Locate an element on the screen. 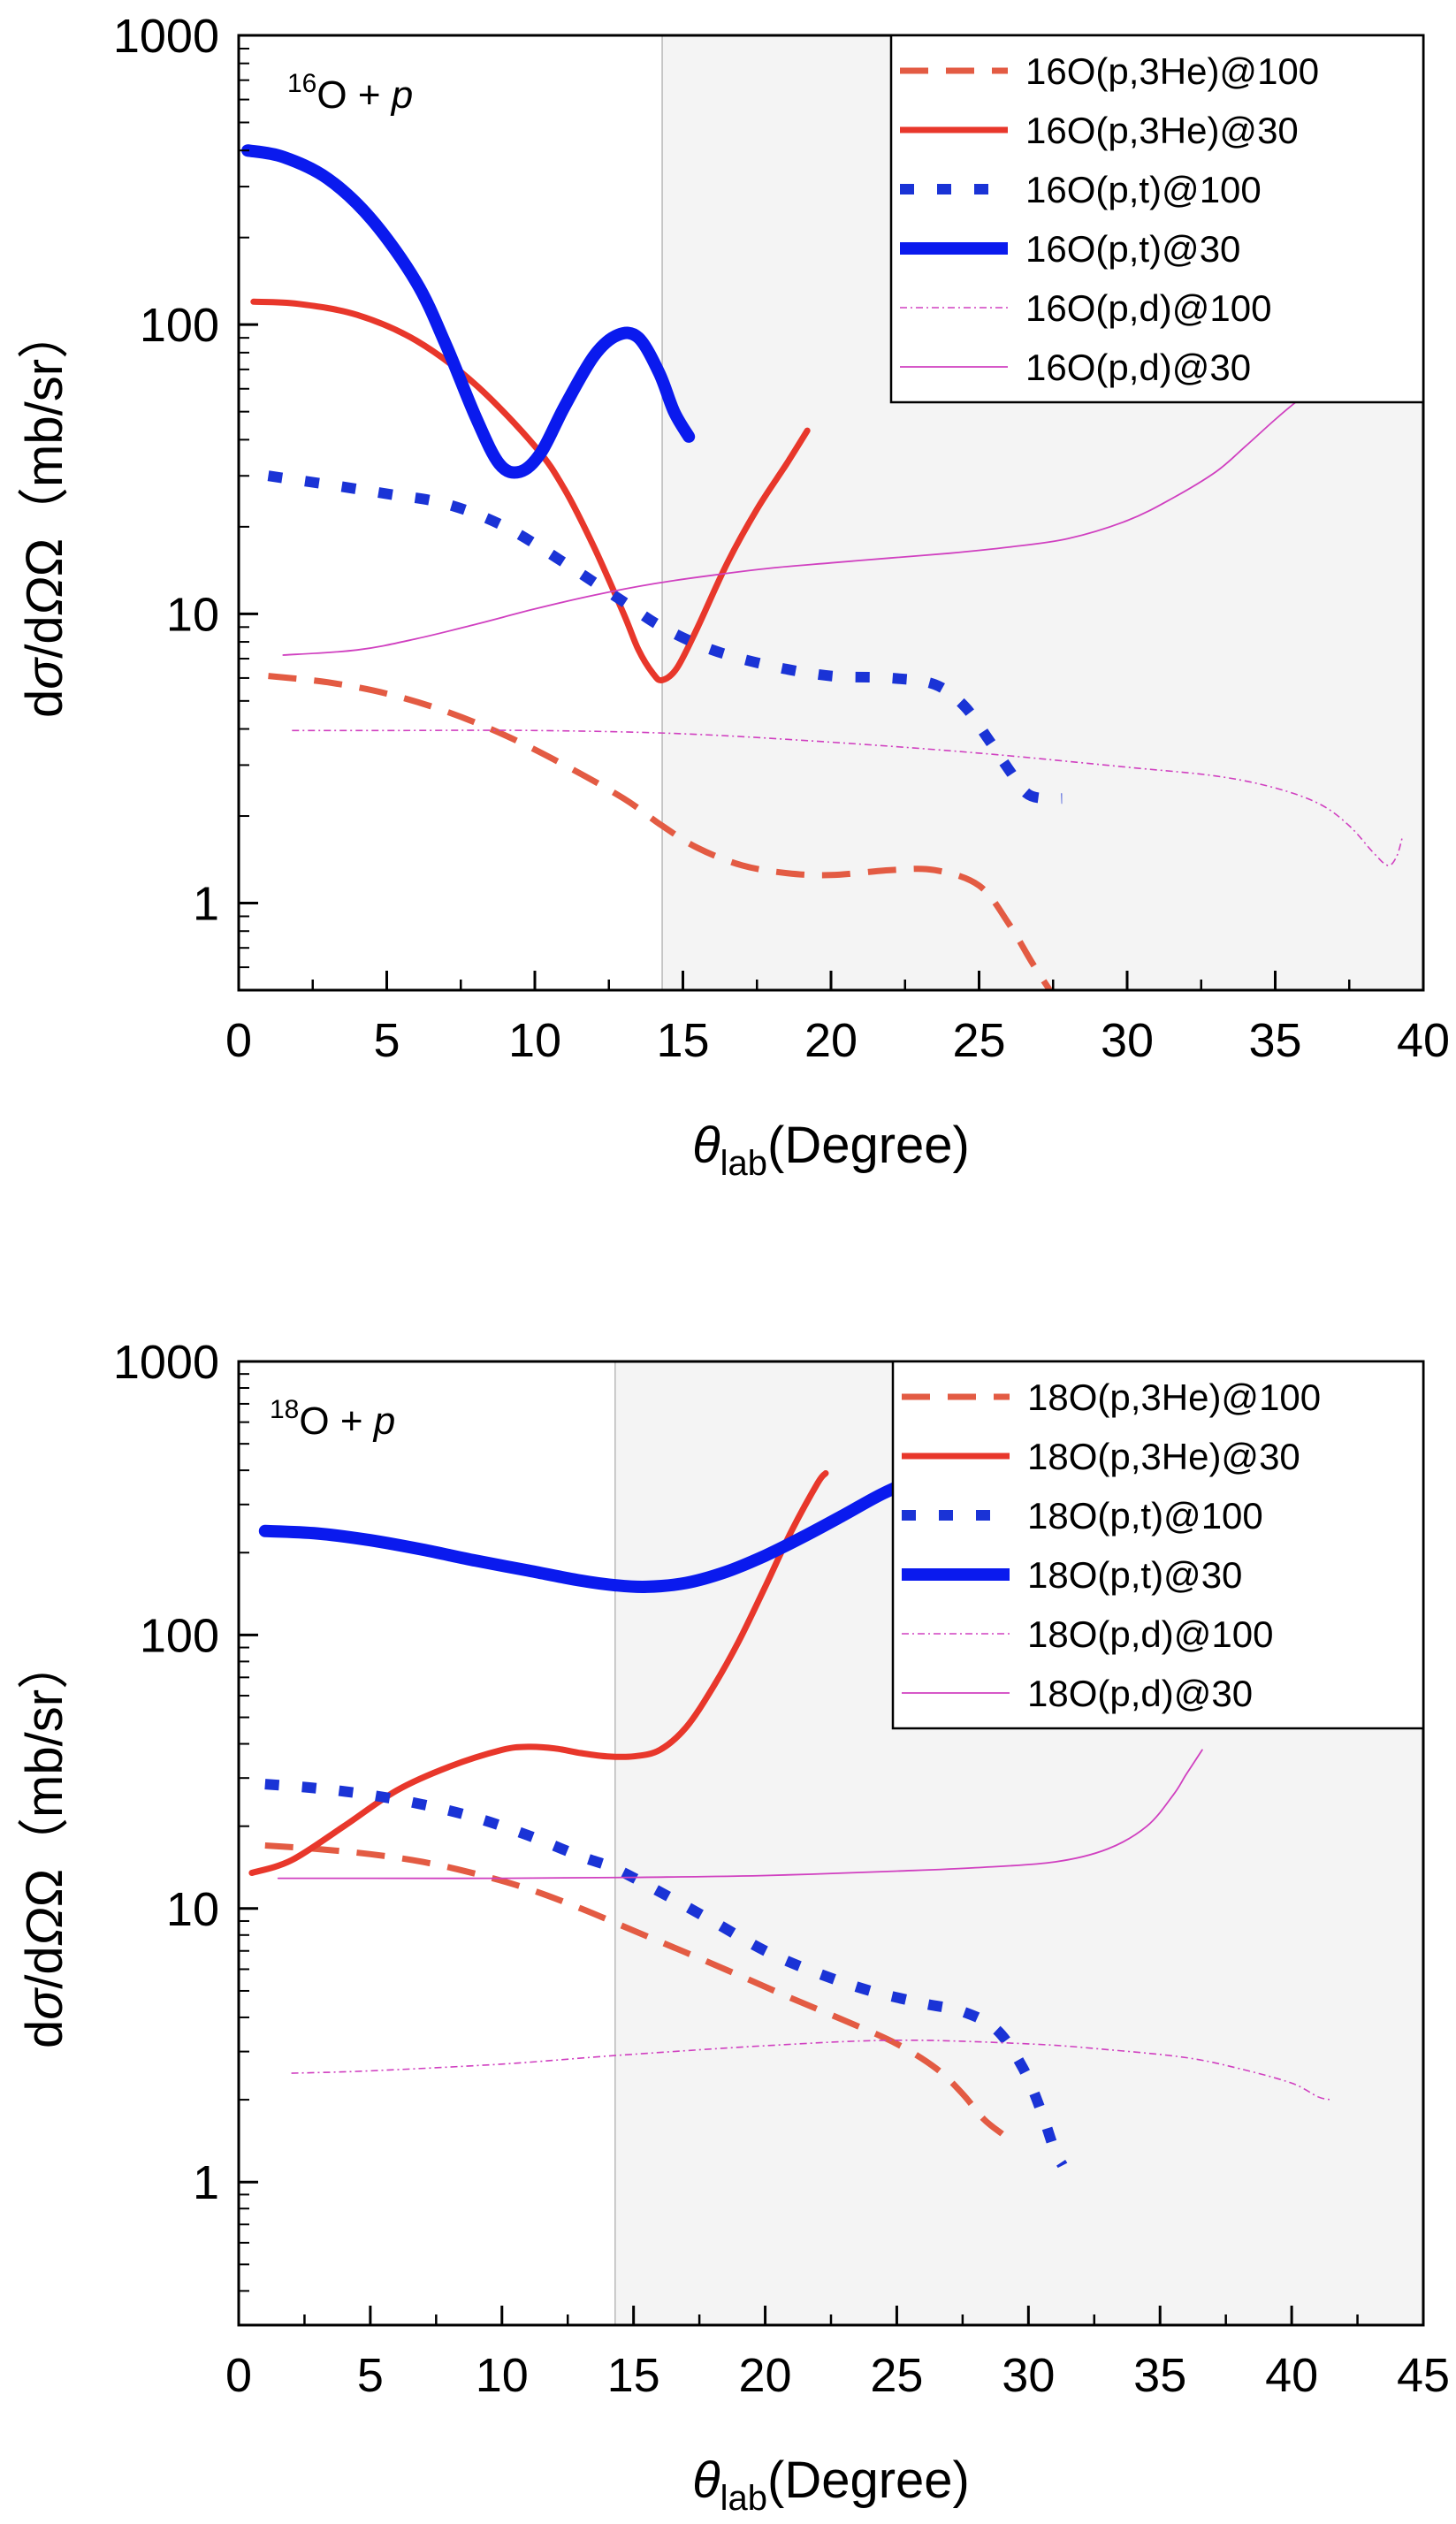  legend-label-0: 18O(p,3He)@100 is located at coordinates (1174, 1397).